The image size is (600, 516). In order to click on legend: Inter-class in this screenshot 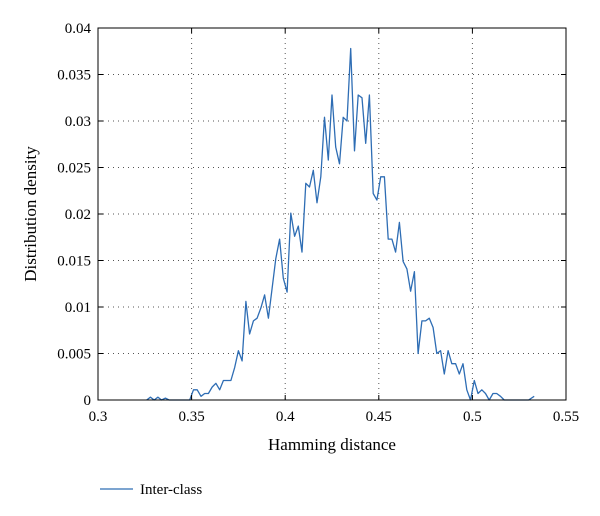, I will do `click(151, 490)`.